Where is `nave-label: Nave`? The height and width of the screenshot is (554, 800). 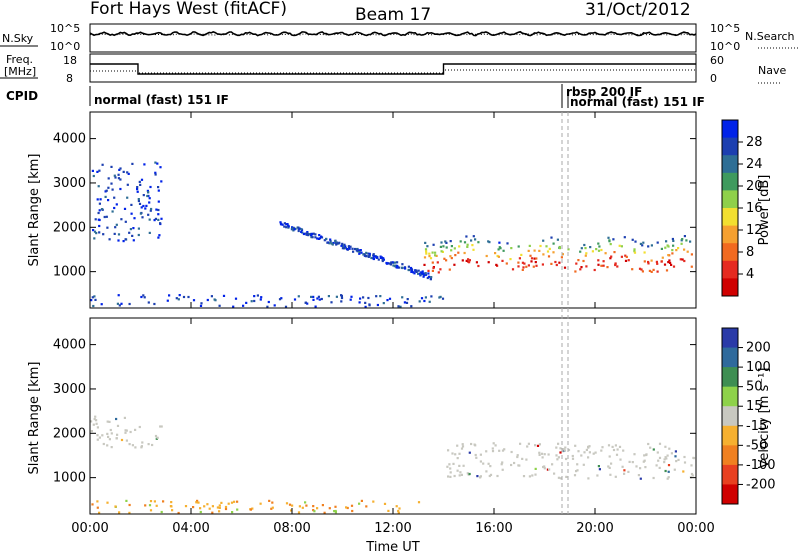
nave-label: Nave is located at coordinates (772, 70).